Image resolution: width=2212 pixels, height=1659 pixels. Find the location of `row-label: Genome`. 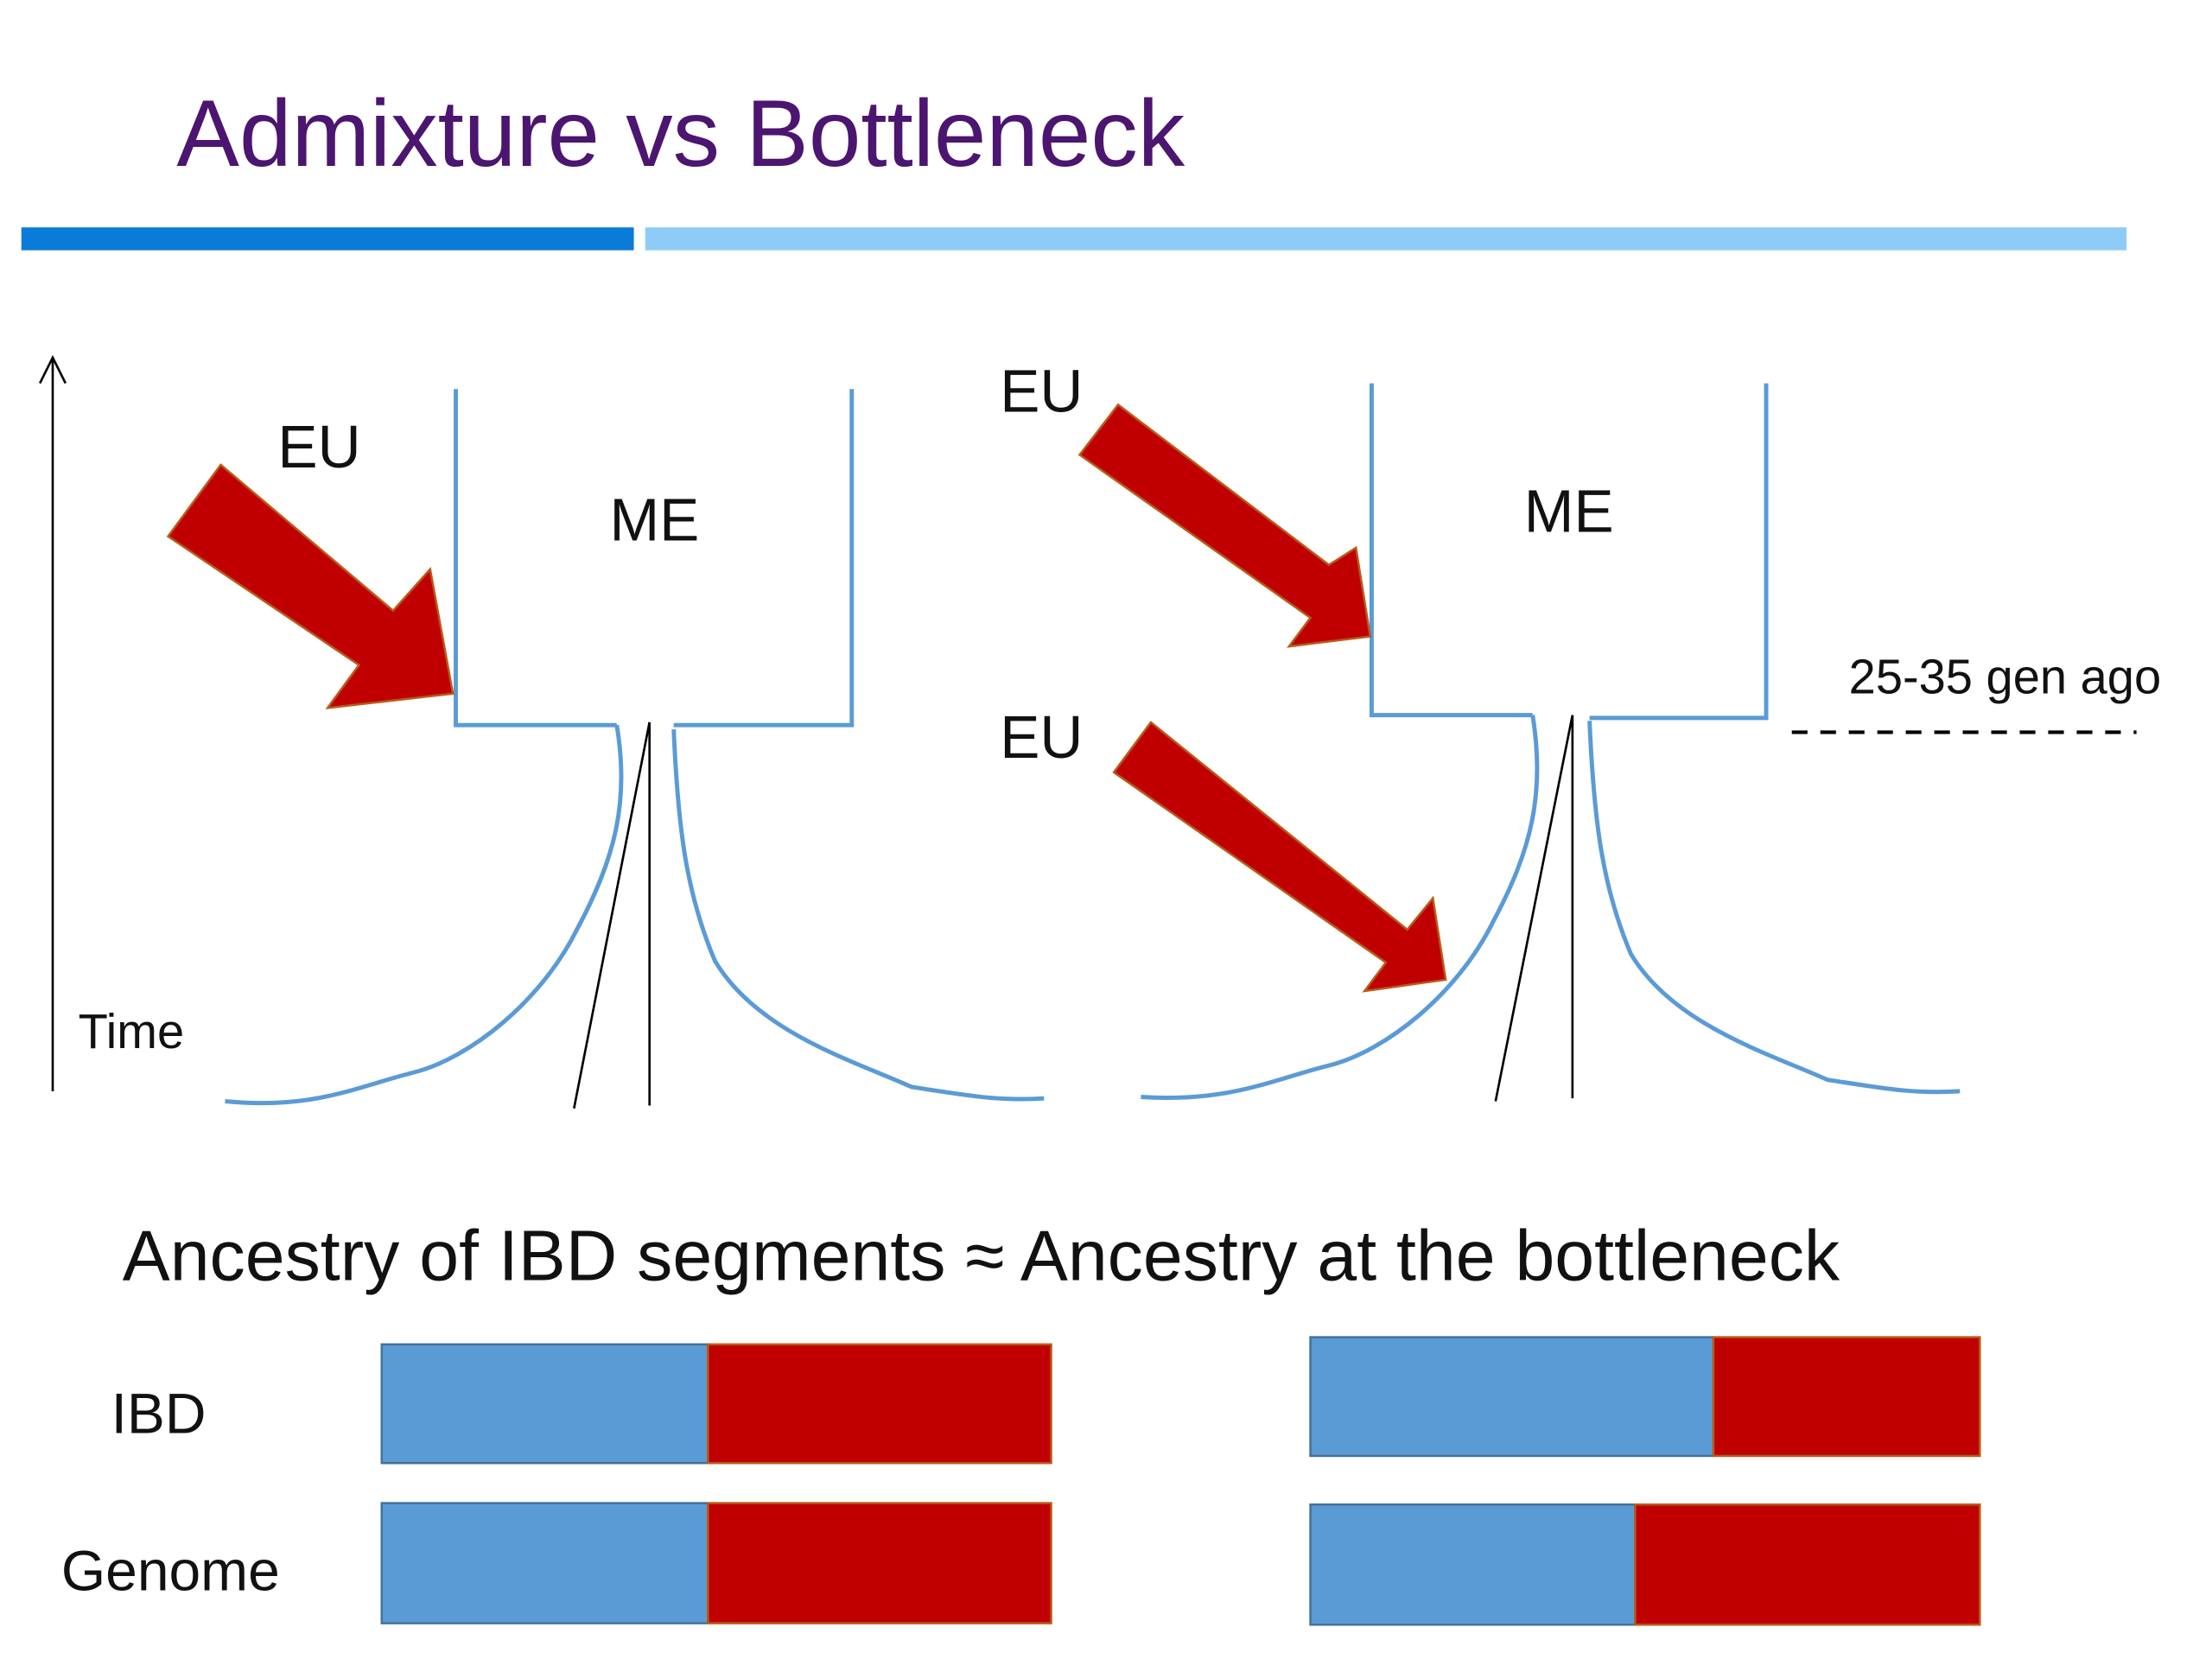

row-label: Genome is located at coordinates (170, 1571).